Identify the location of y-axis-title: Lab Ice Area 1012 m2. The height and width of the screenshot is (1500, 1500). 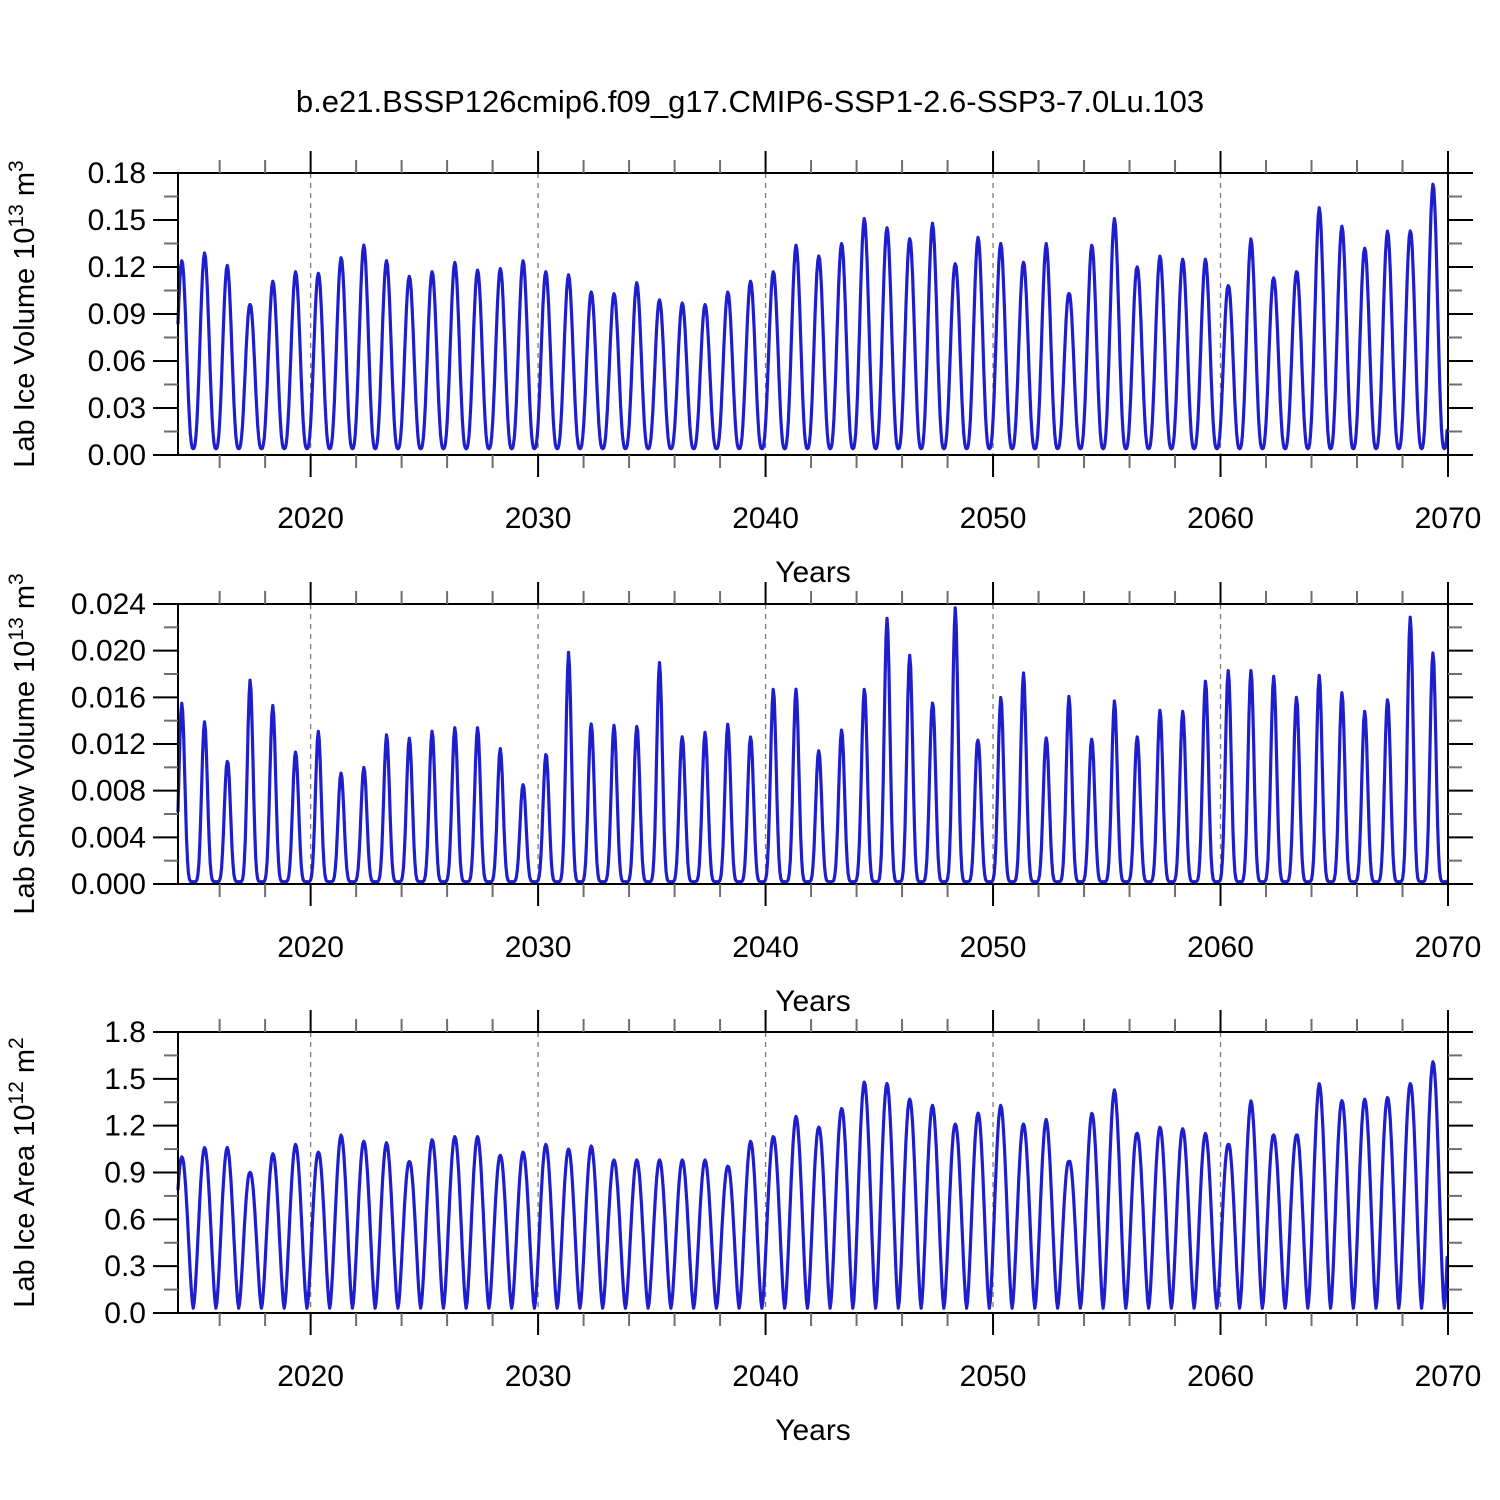
(23, 1172).